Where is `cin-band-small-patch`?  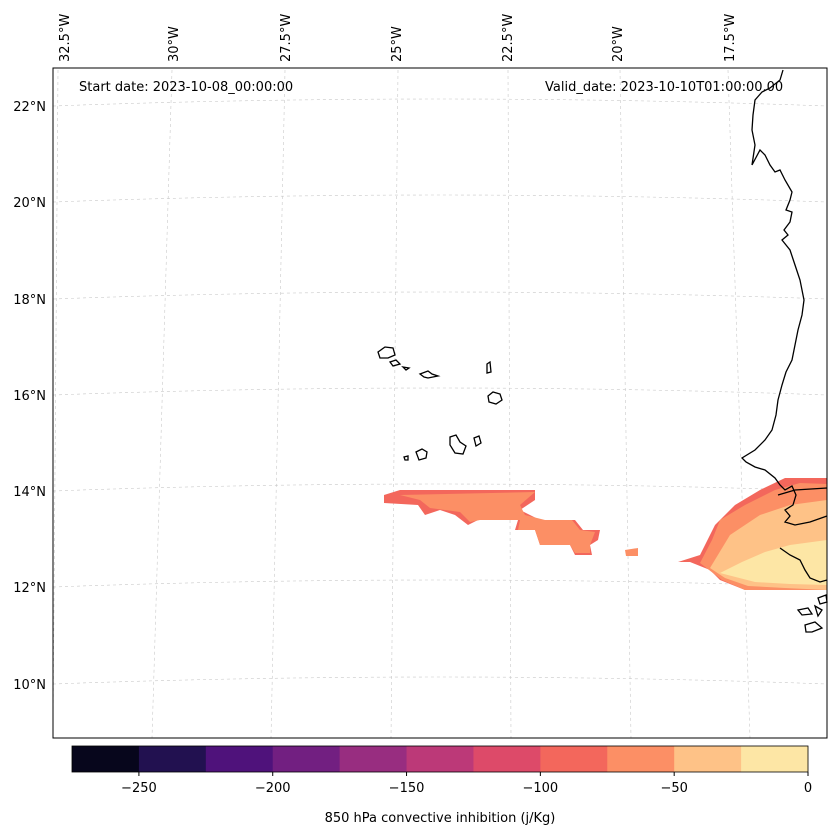
cin-band-small-patch is located at coordinates (631, 552).